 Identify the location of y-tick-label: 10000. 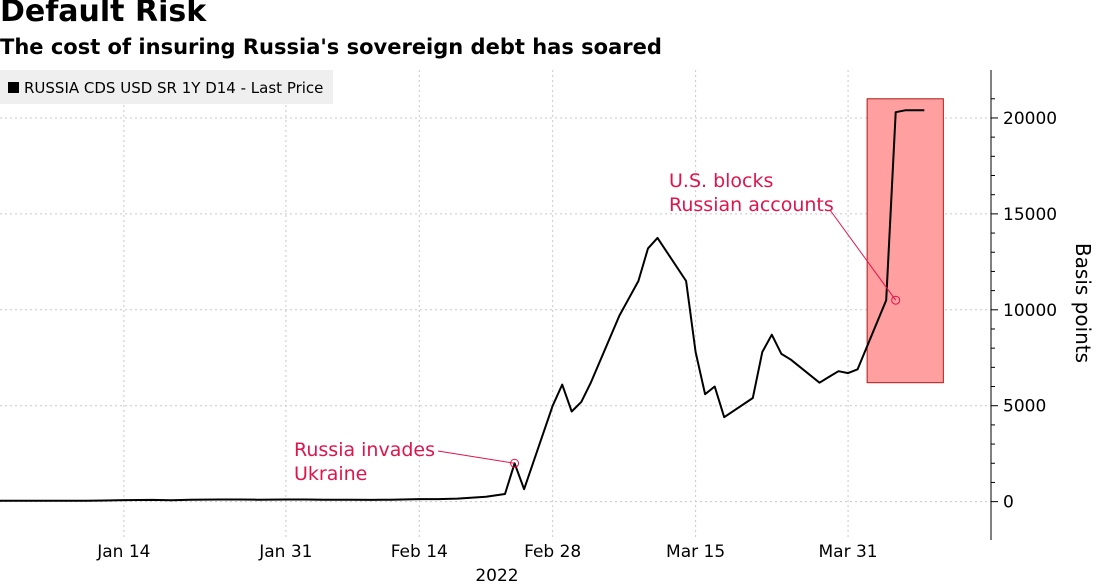
(1030, 311).